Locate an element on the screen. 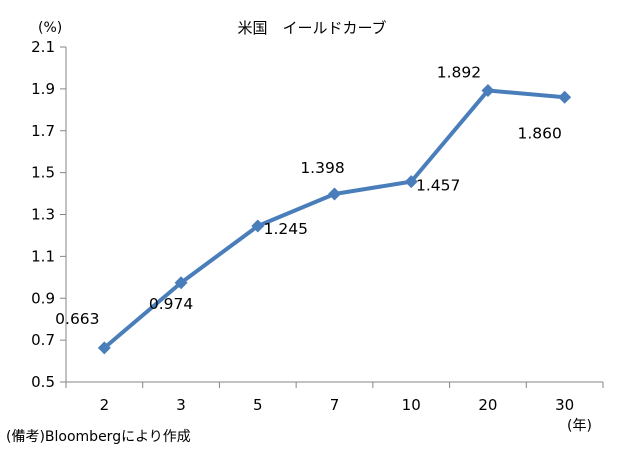 The height and width of the screenshot is (455, 623). y-axis-unit: (%) is located at coordinates (50, 28).